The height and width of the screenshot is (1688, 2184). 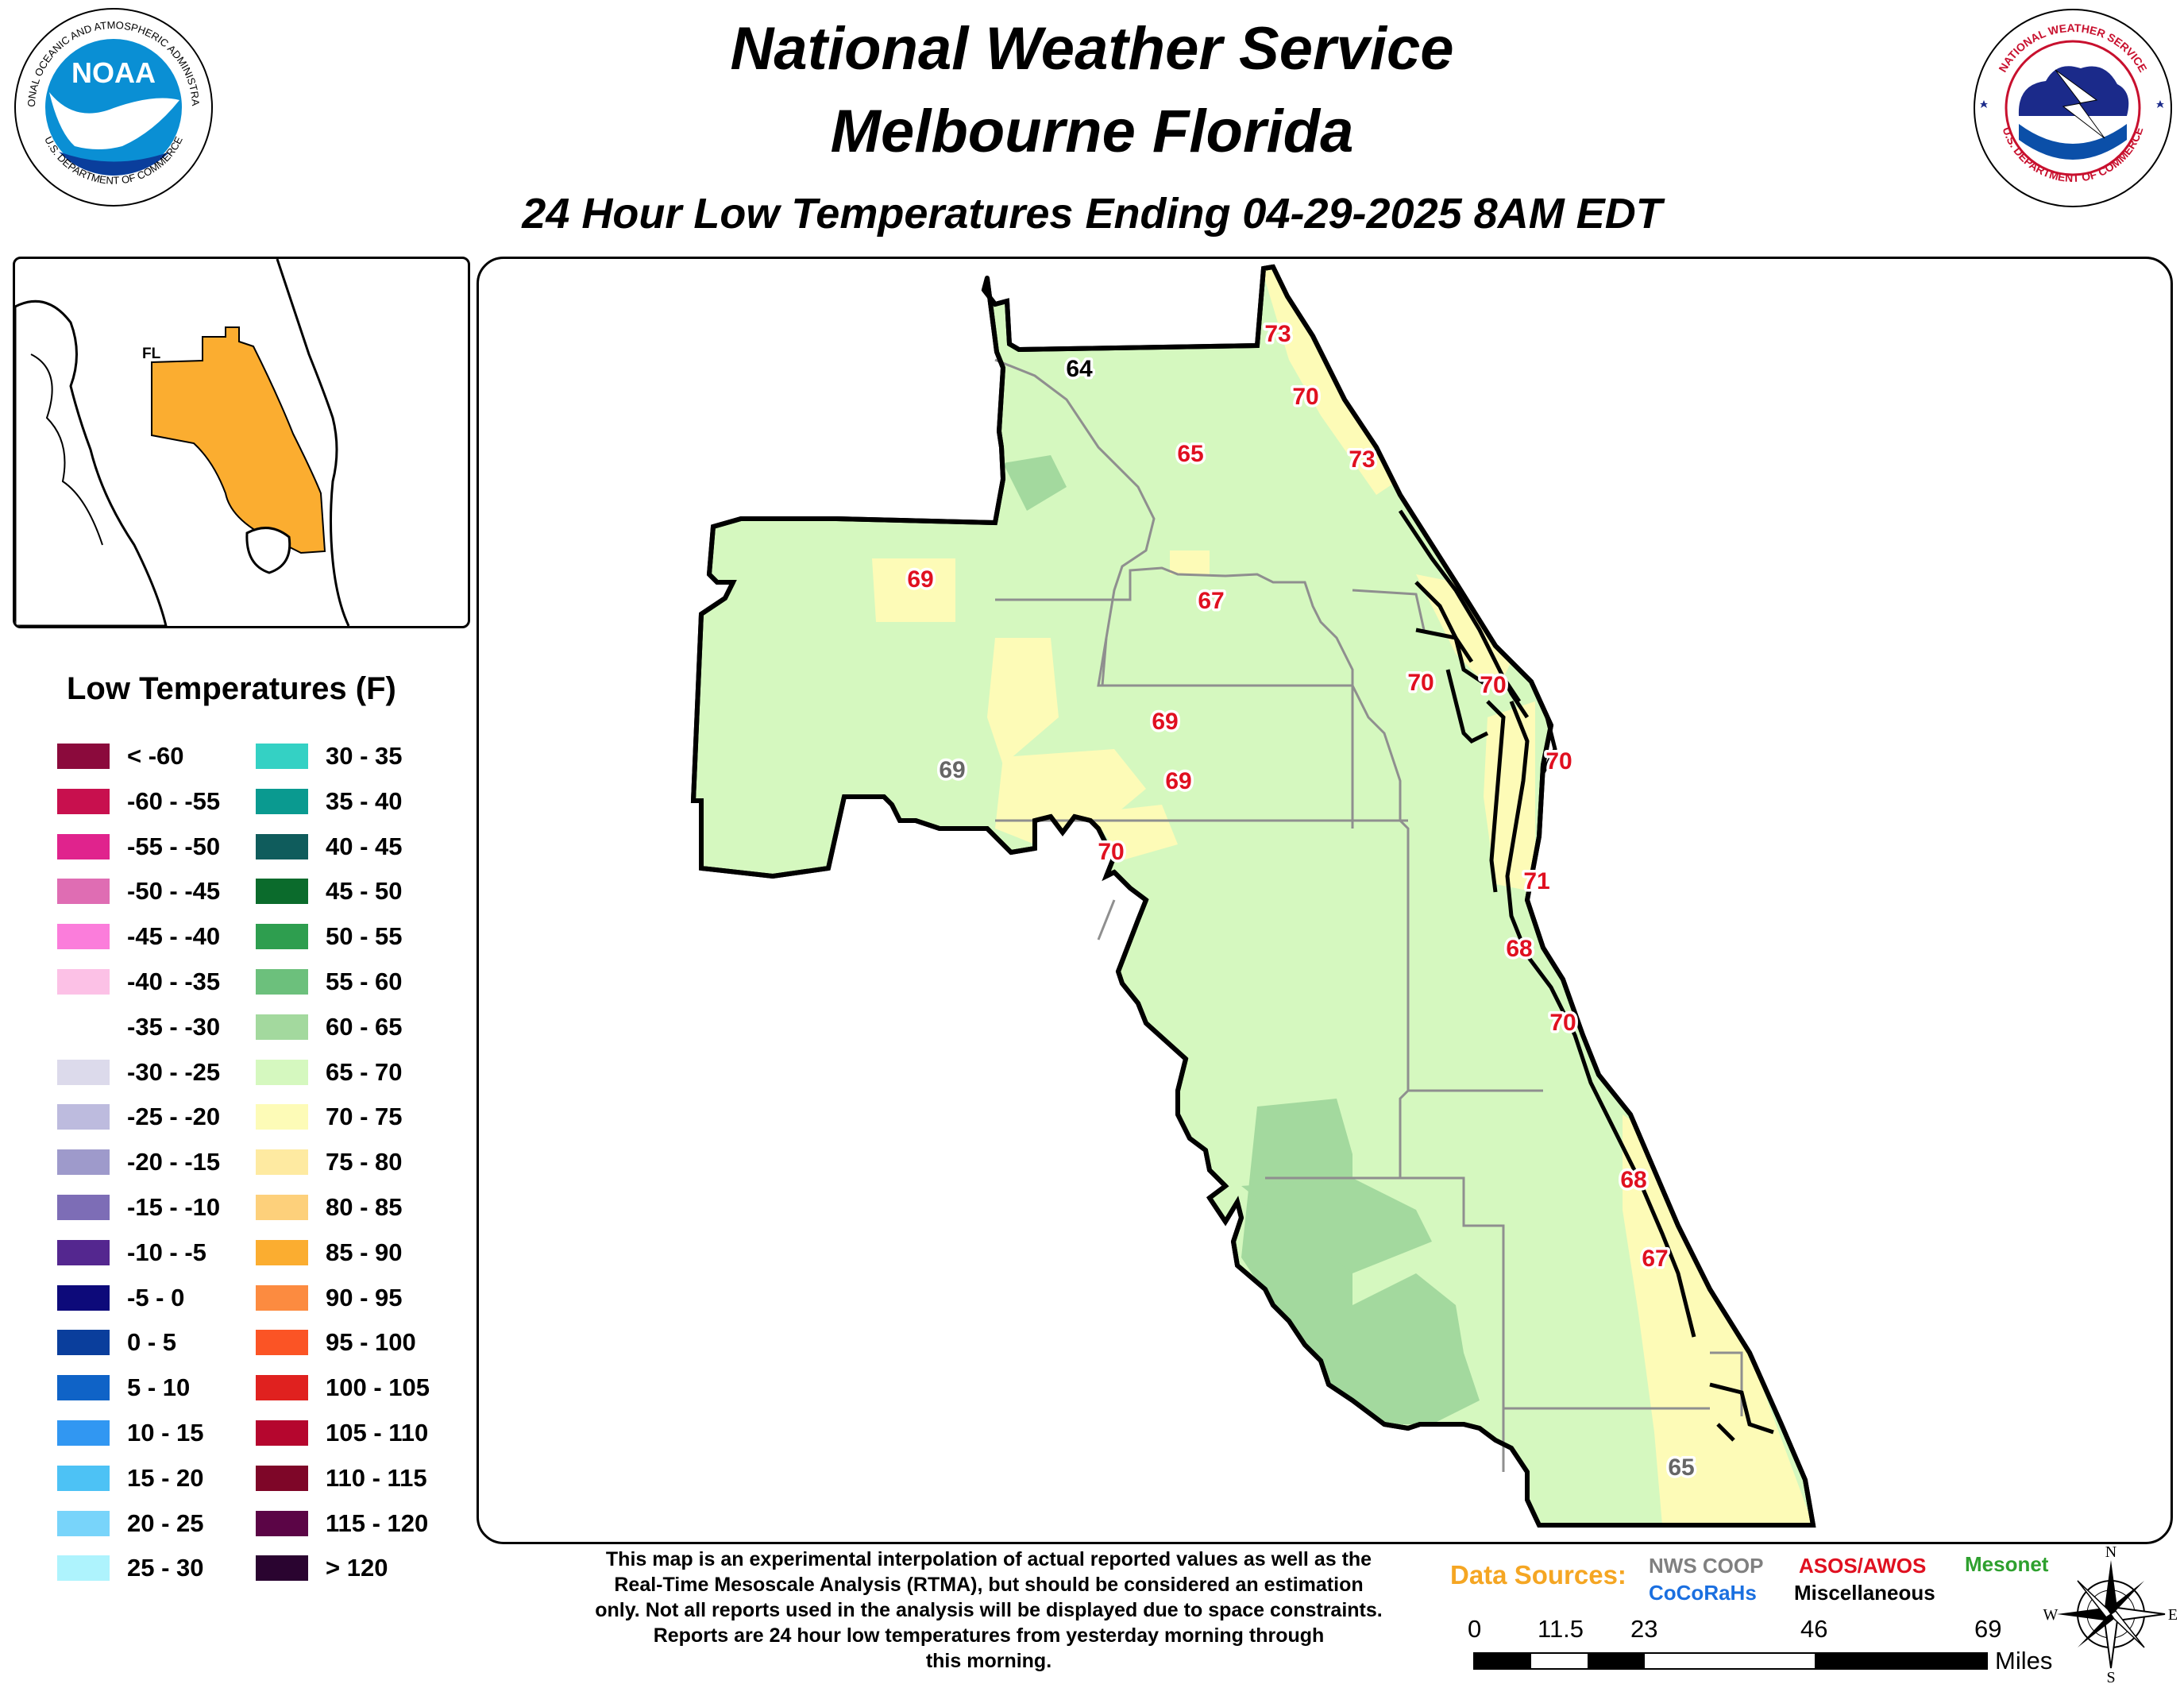 I want to click on legend-item: 20 - 25, so click(x=130, y=1523).